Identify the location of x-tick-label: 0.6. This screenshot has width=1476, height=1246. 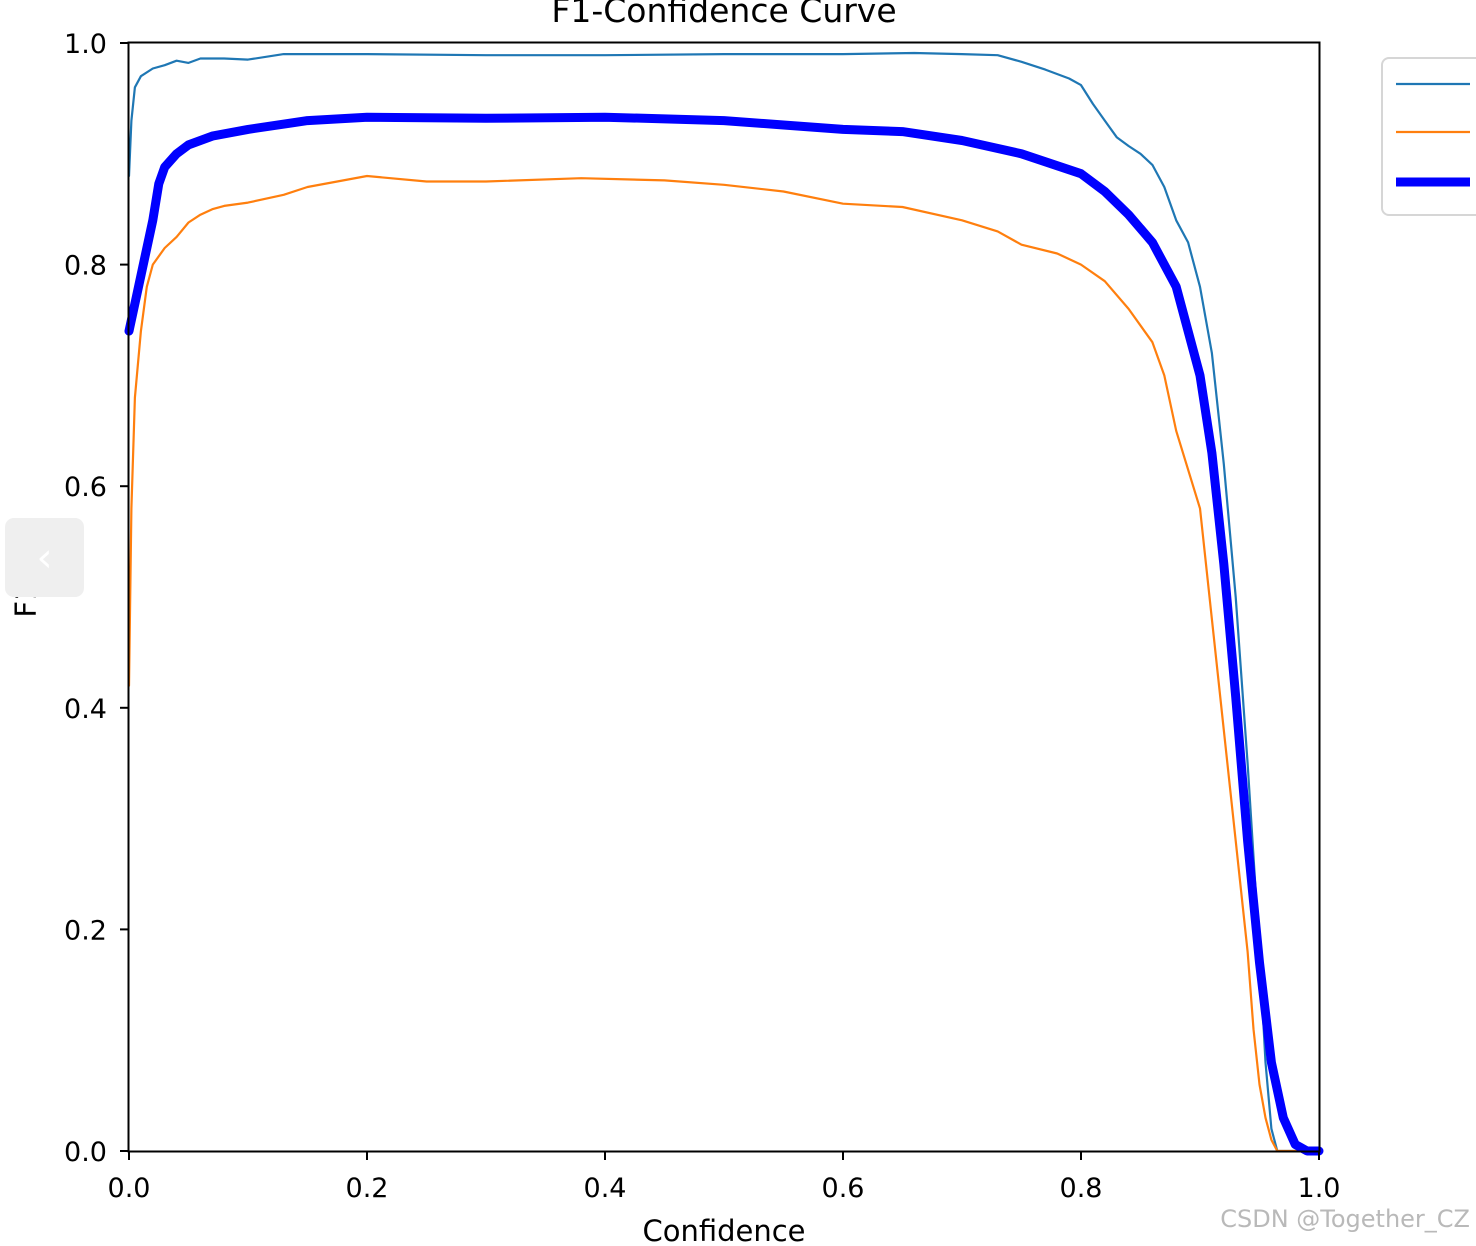
(843, 1188).